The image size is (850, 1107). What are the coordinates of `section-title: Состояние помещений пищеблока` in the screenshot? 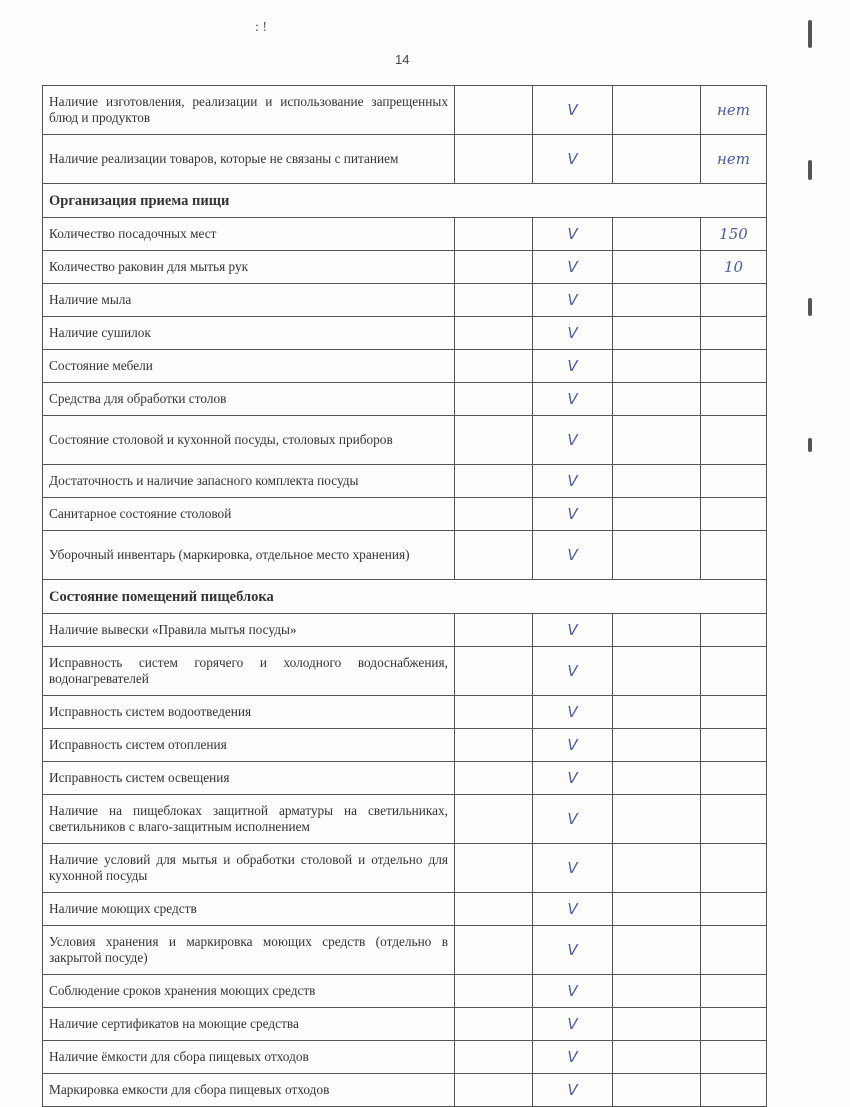 It's located at (404, 596).